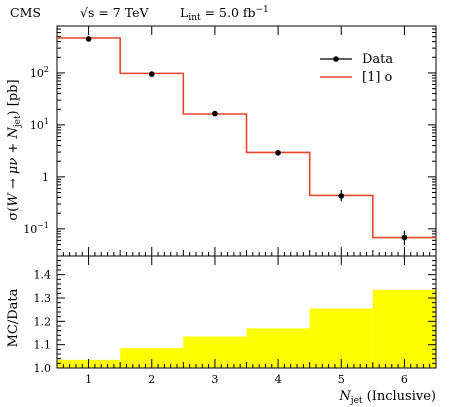 The image size is (450, 407). I want to click on x-tick-label: 4, so click(278, 379).